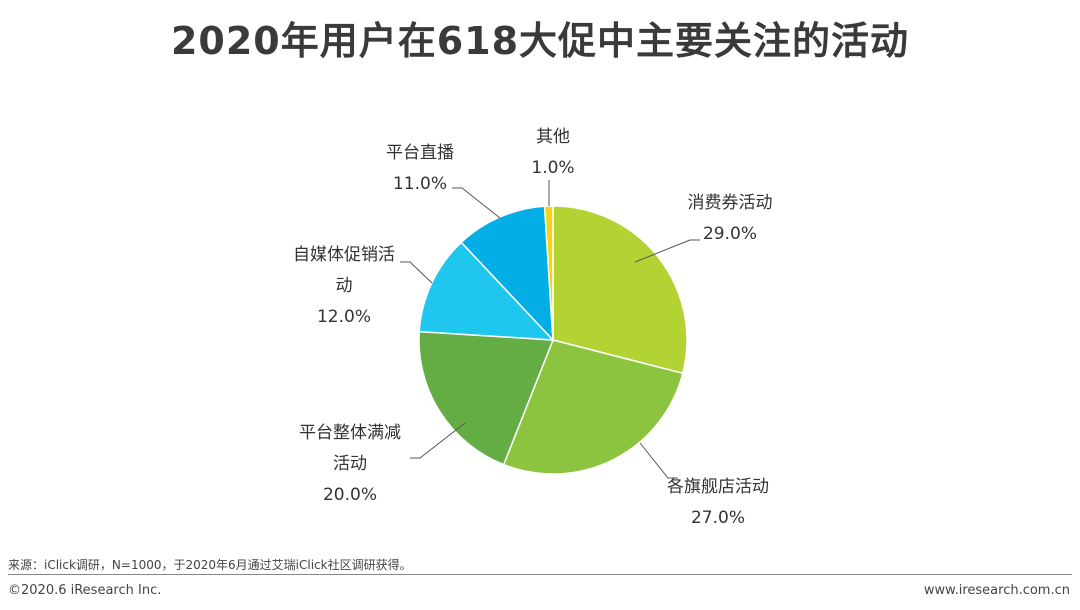  Describe the element at coordinates (730, 203) in the screenshot. I see `slice-category-label: 消费券活动` at that location.